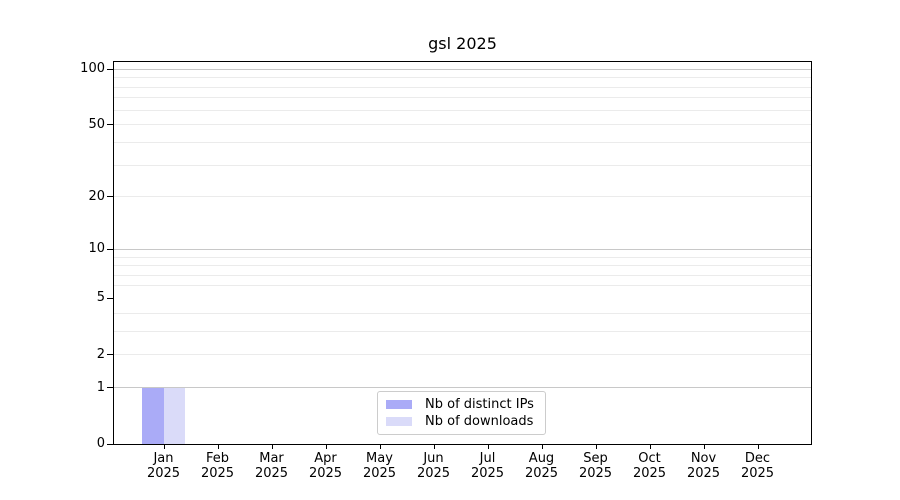 This screenshot has width=900, height=500. What do you see at coordinates (325, 466) in the screenshot?
I see `x-tick-label: Apr 2025` at bounding box center [325, 466].